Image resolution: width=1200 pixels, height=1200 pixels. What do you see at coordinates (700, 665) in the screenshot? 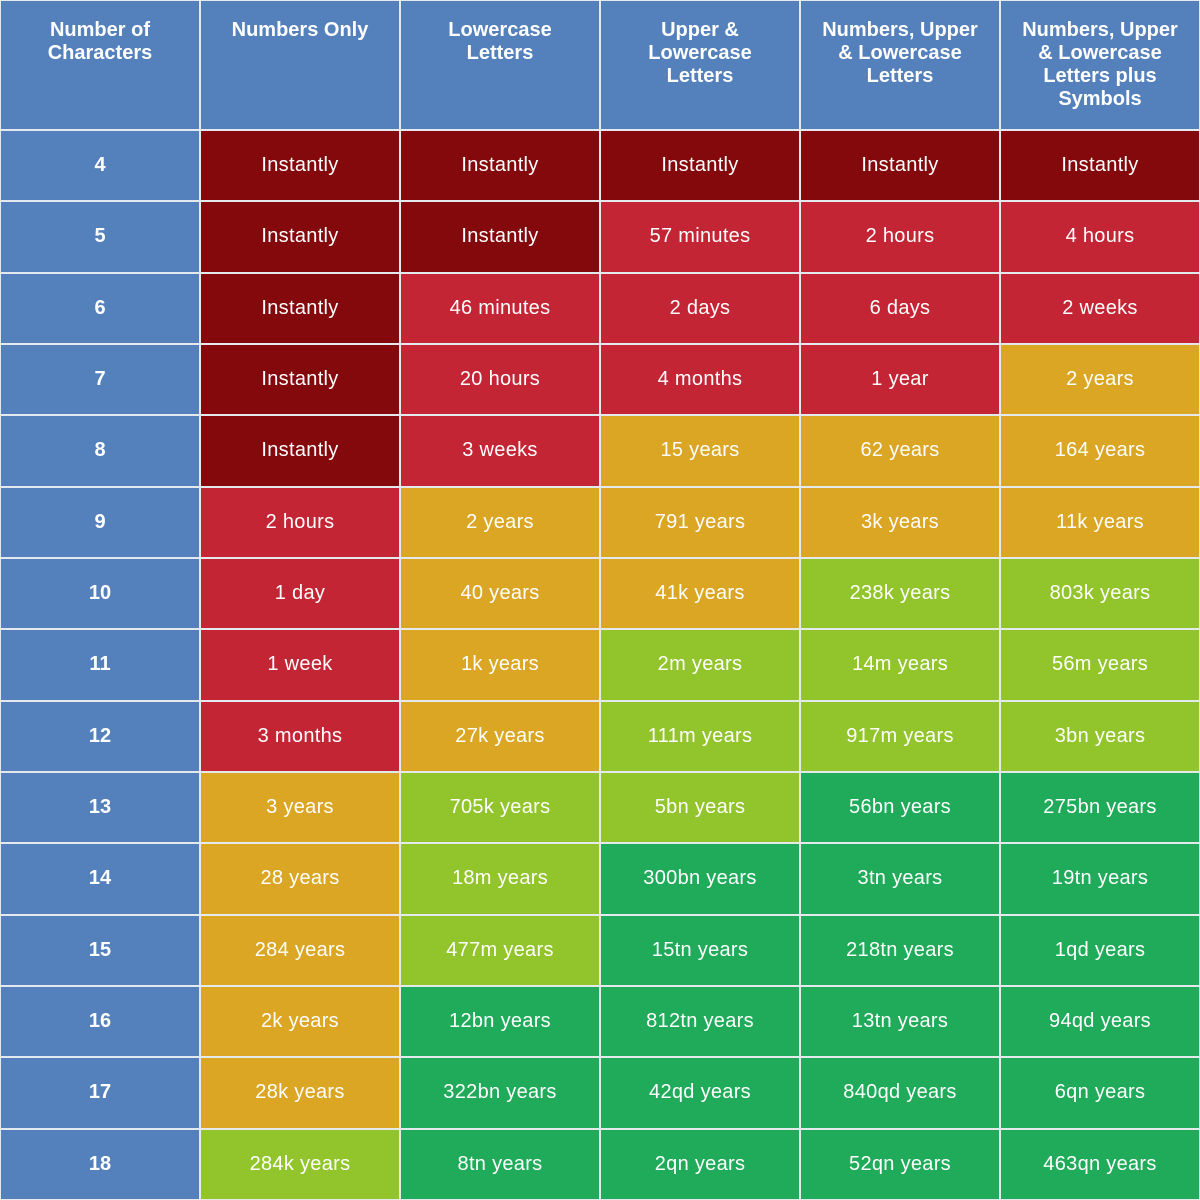
I see `crack-time-cell: 2m years` at bounding box center [700, 665].